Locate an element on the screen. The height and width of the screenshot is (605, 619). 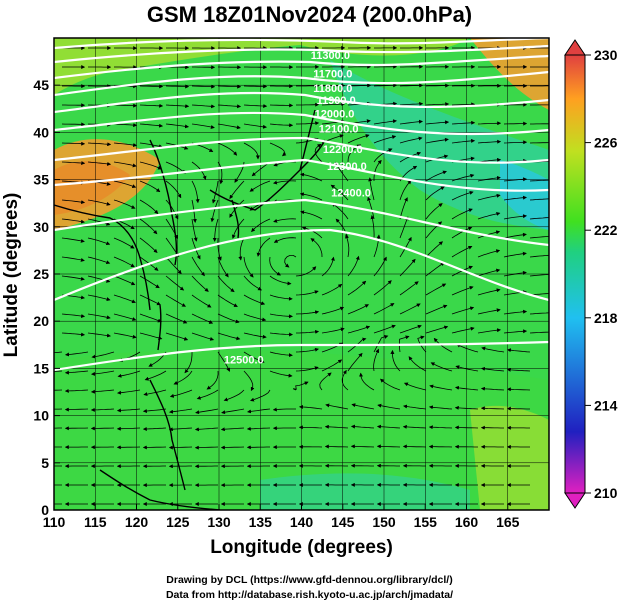
colorbar-tick-label: 230 is located at coordinates (606, 55).